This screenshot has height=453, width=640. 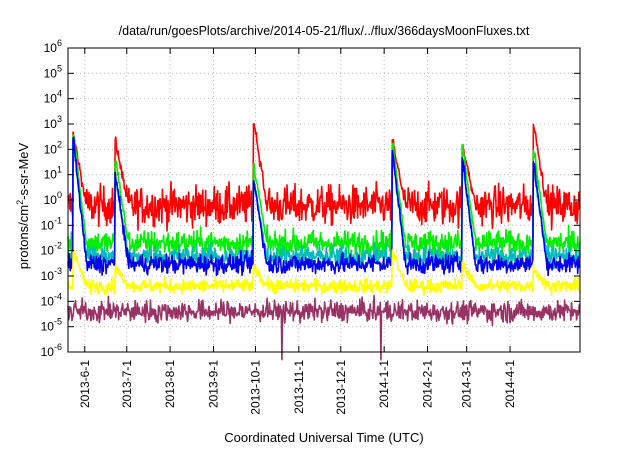 What do you see at coordinates (58, 271) in the screenshot?
I see `y-tick-exponent: -3` at bounding box center [58, 271].